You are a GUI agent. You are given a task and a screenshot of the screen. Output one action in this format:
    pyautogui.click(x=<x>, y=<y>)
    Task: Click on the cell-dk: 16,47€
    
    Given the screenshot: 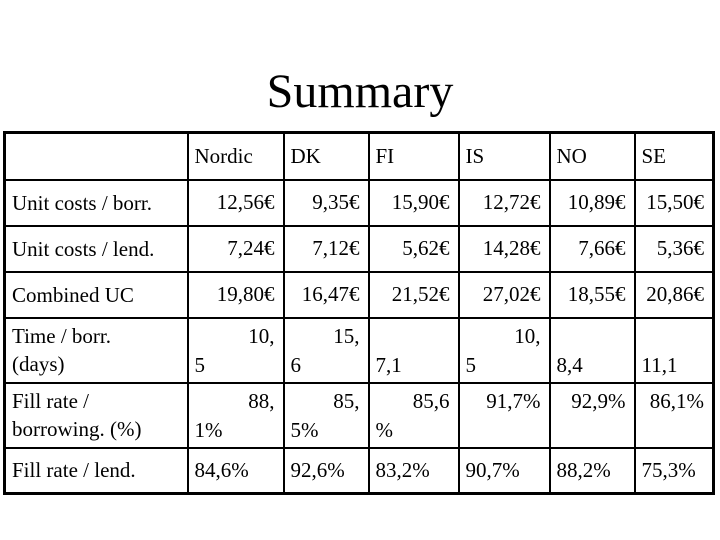 What is the action you would take?
    pyautogui.click(x=326, y=294)
    